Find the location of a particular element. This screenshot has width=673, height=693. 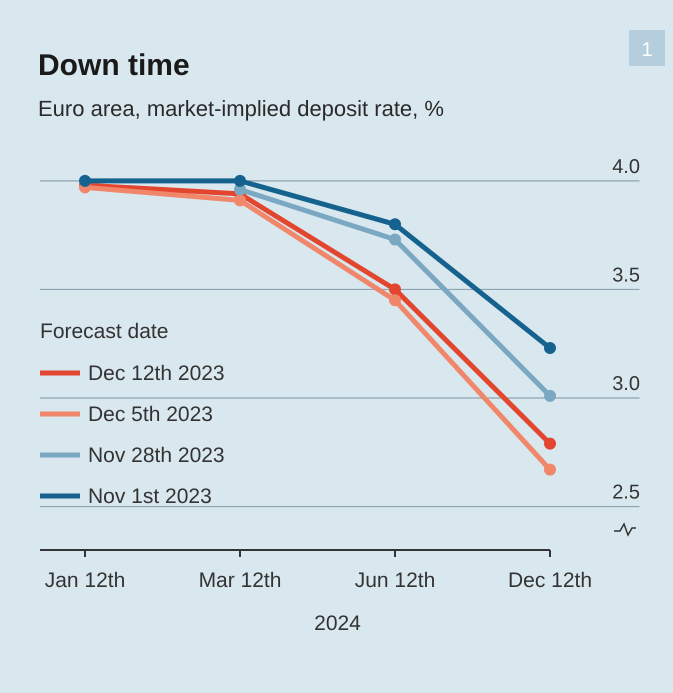

x-tick-label: Dec 12th is located at coordinates (550, 580).